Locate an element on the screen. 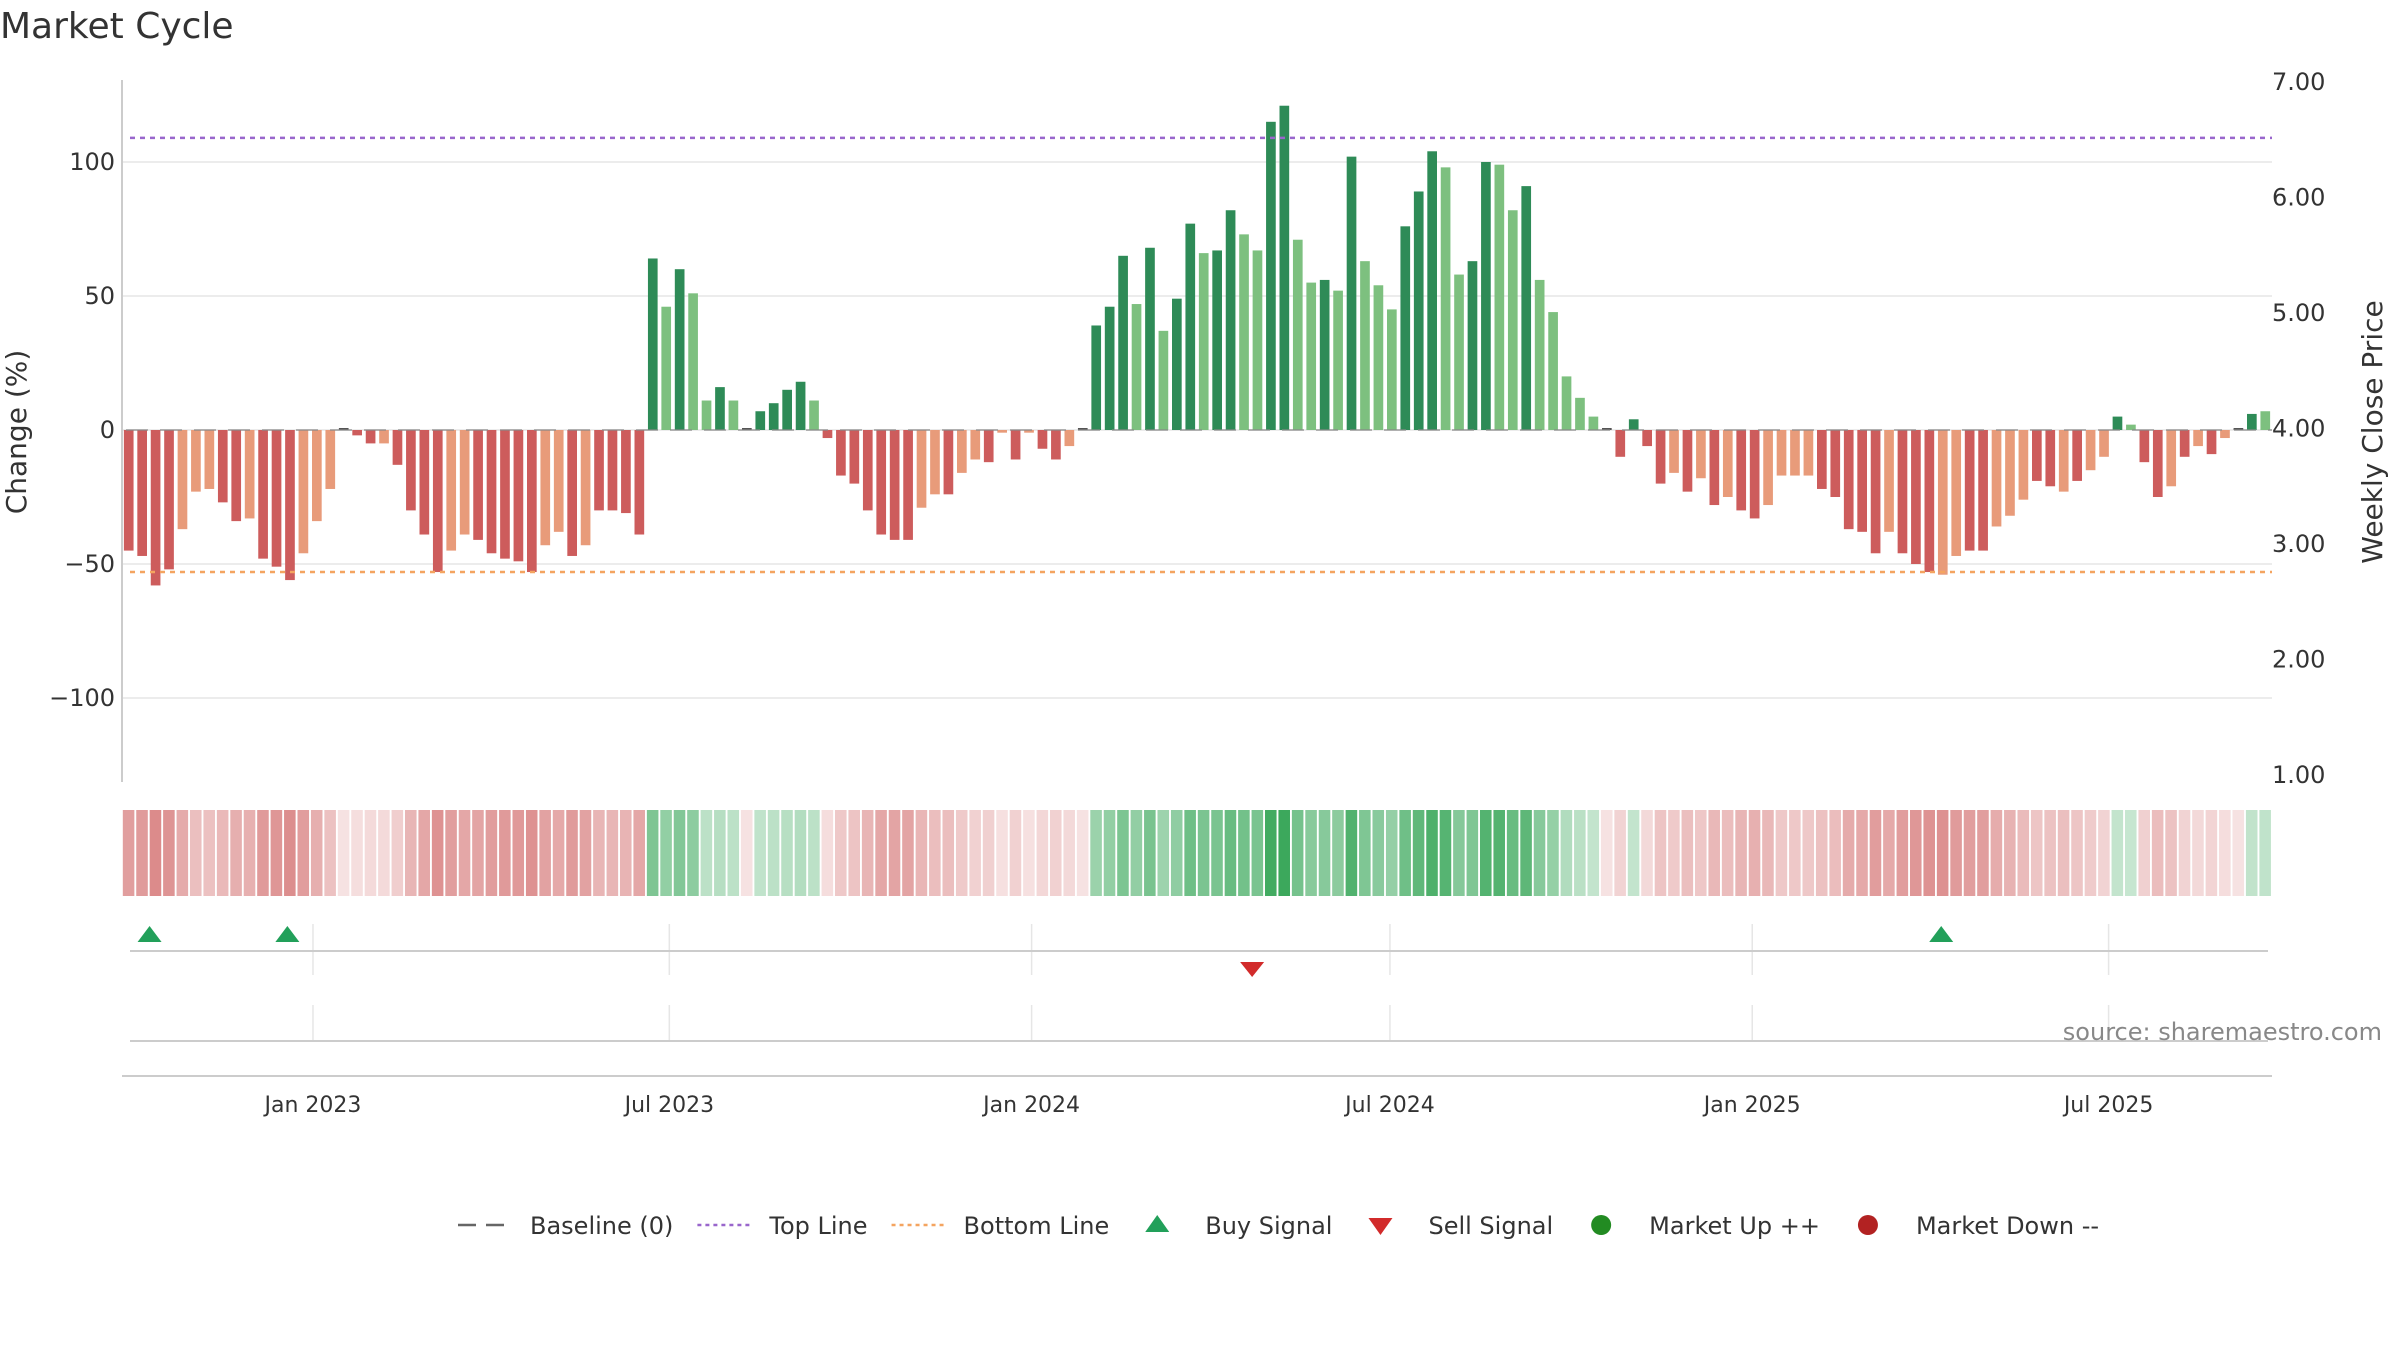  legend-item: Market Up ++ is located at coordinates (1705, 1226).